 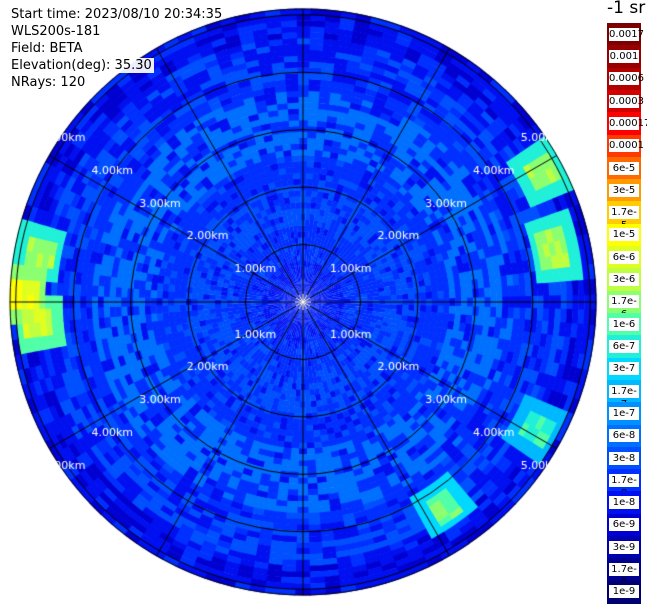 What do you see at coordinates (626, 34) in the screenshot?
I see `colorbar-tick-label: 0.0017` at bounding box center [626, 34].